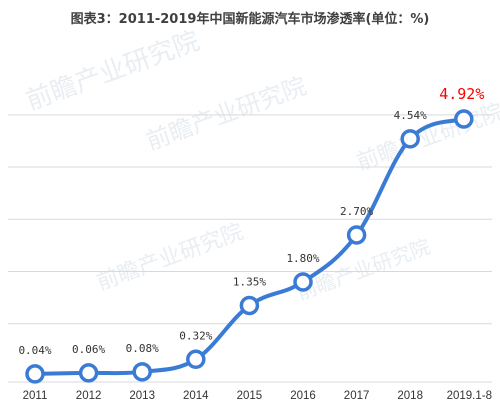  What do you see at coordinates (88, 349) in the screenshot?
I see `data-label-2012: 0.06%` at bounding box center [88, 349].